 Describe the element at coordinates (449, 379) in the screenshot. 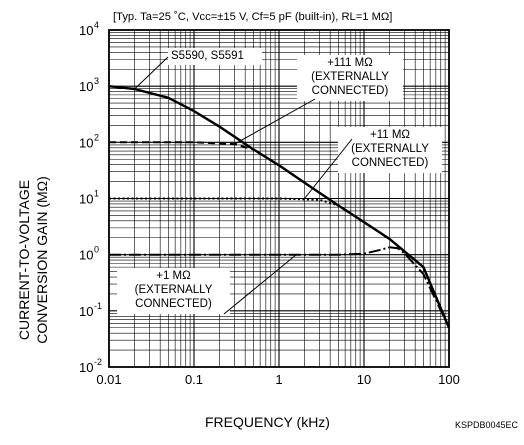

I see `x-tick-label: 100` at that location.